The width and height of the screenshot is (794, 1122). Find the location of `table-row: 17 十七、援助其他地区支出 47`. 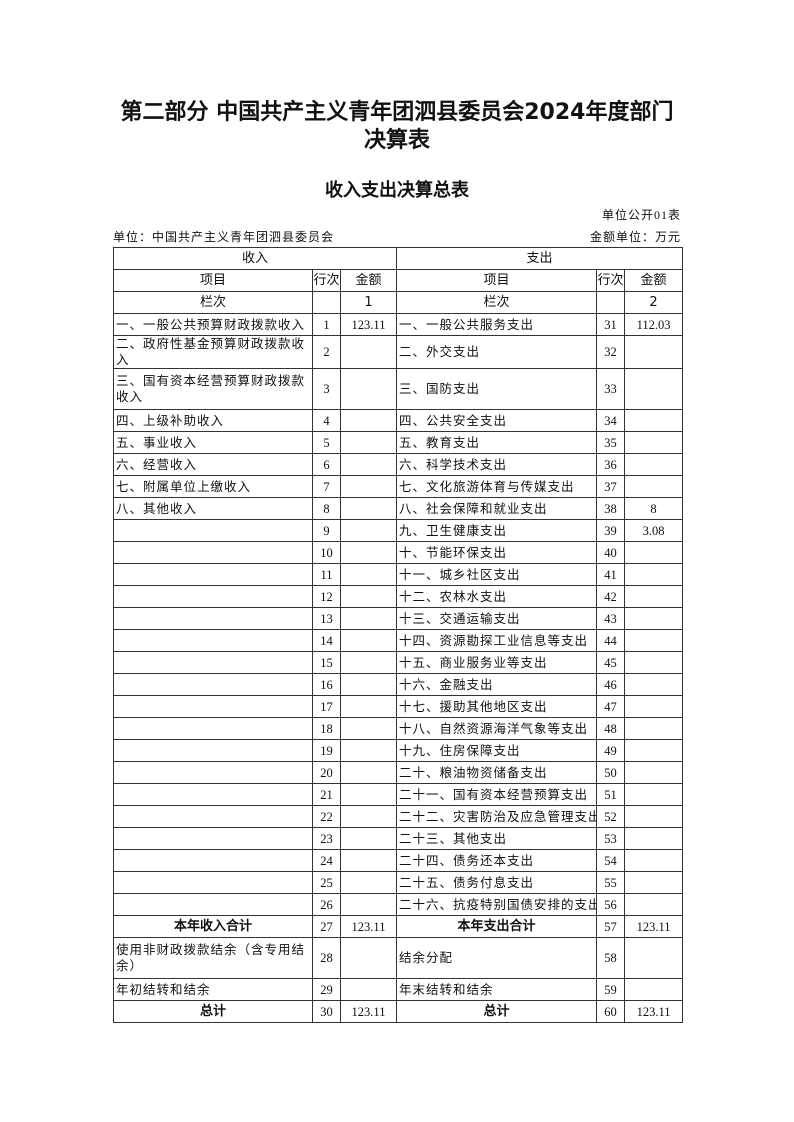

table-row: 17 十七、援助其他地区支出 47 is located at coordinates (398, 706).